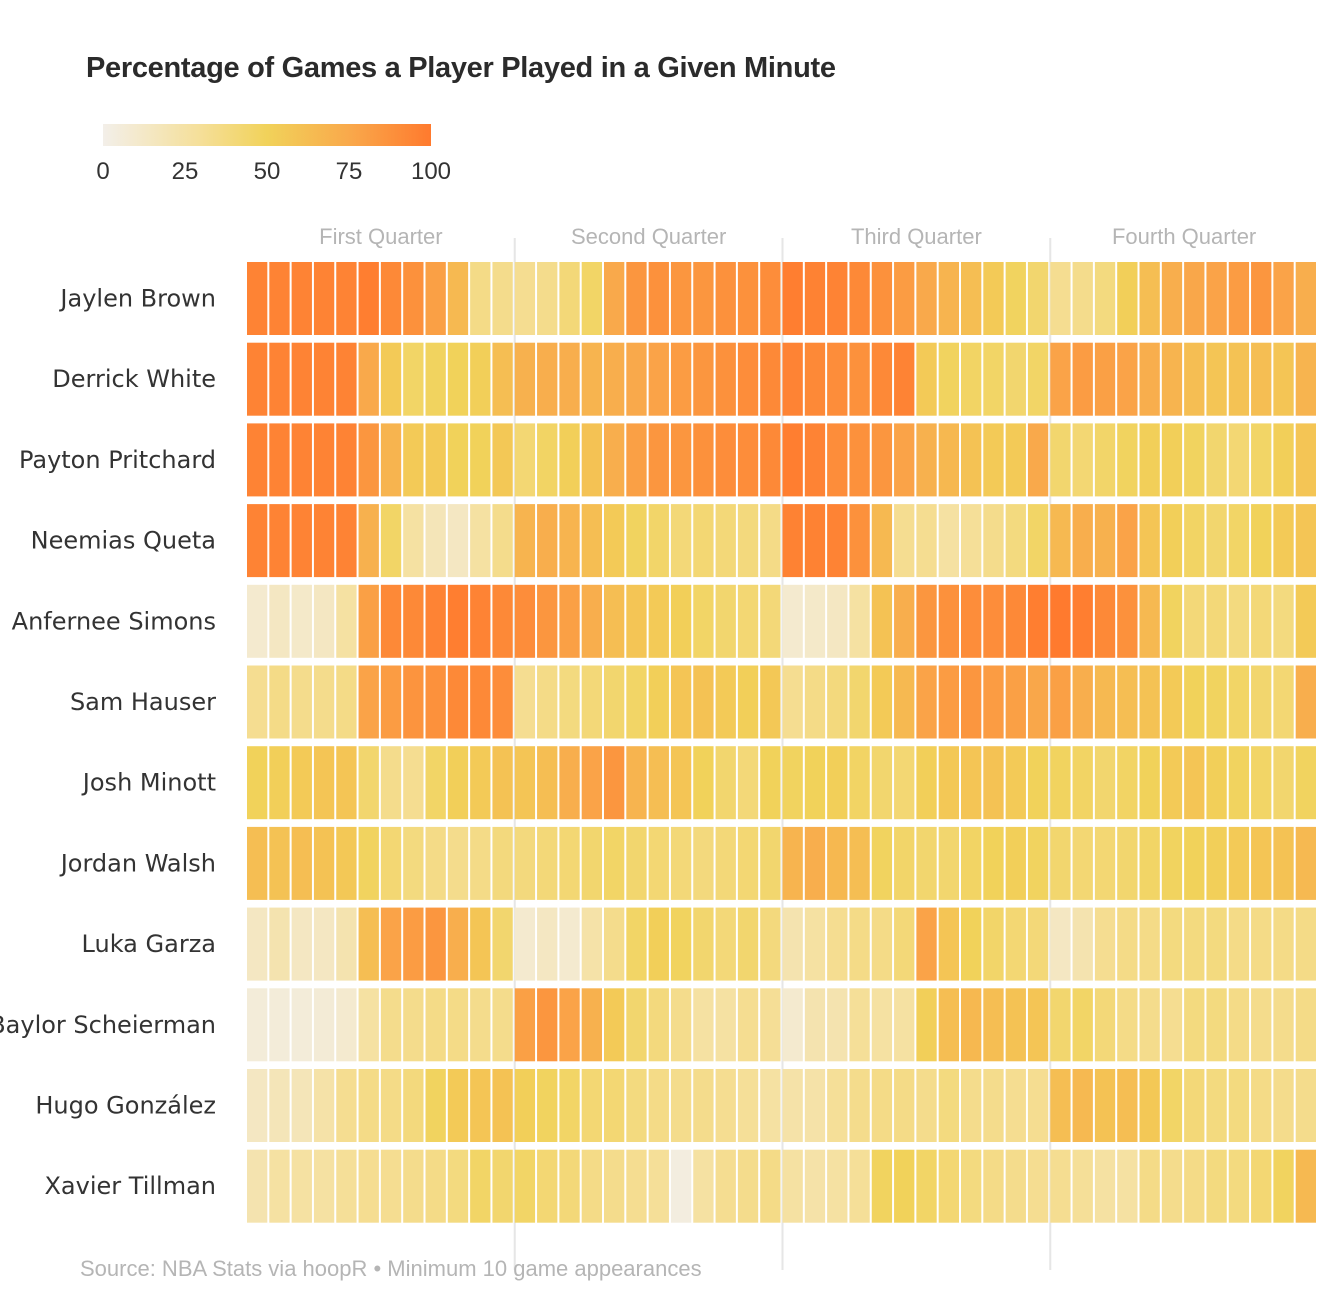 The width and height of the screenshot is (1330, 1296). Describe the element at coordinates (114, 621) in the screenshot. I see `player-label: Anfernee Simons` at that location.